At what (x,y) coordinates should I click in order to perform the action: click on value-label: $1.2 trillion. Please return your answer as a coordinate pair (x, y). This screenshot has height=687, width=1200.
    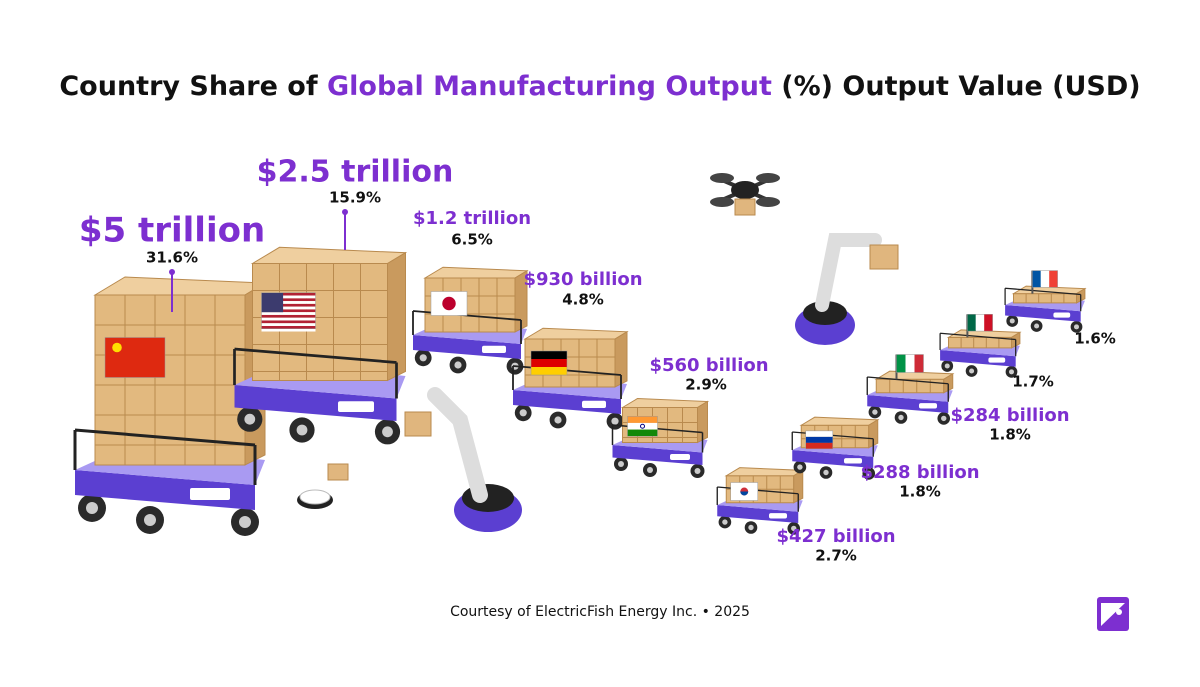
    Looking at the image, I should click on (472, 218).